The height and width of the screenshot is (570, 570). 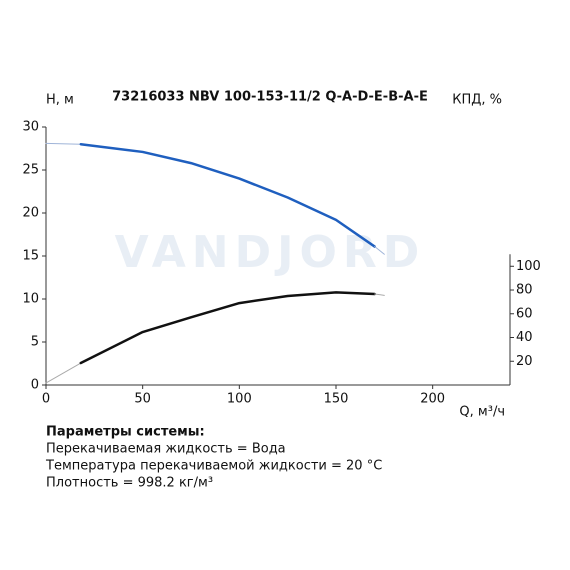 What do you see at coordinates (524, 313) in the screenshot?
I see `y2-tick-label: 60` at bounding box center [524, 313].